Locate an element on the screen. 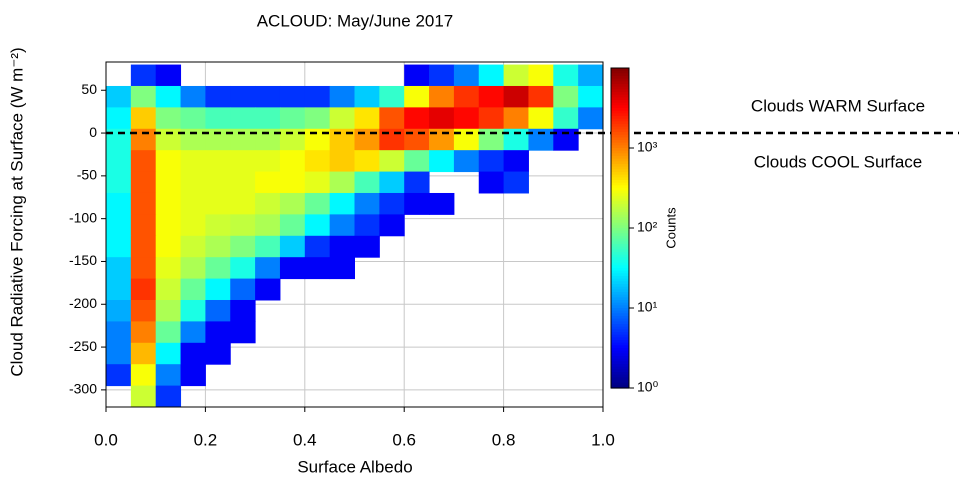 This screenshot has width=959, height=481. y-tick-label: -200 is located at coordinates (83, 303).